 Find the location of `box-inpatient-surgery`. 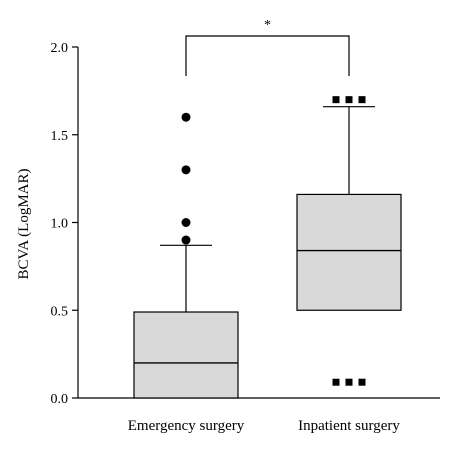

box-inpatient-surgery is located at coordinates (349, 208).